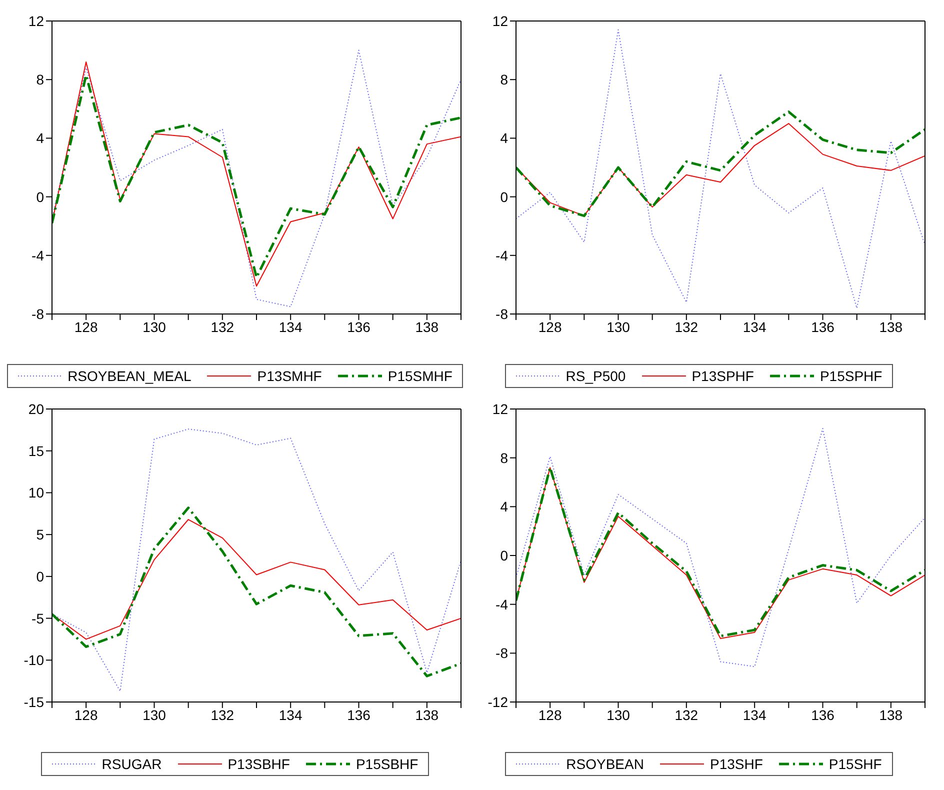 The width and height of the screenshot is (944, 790). I want to click on y-tick-label: 15, so click(36, 450).